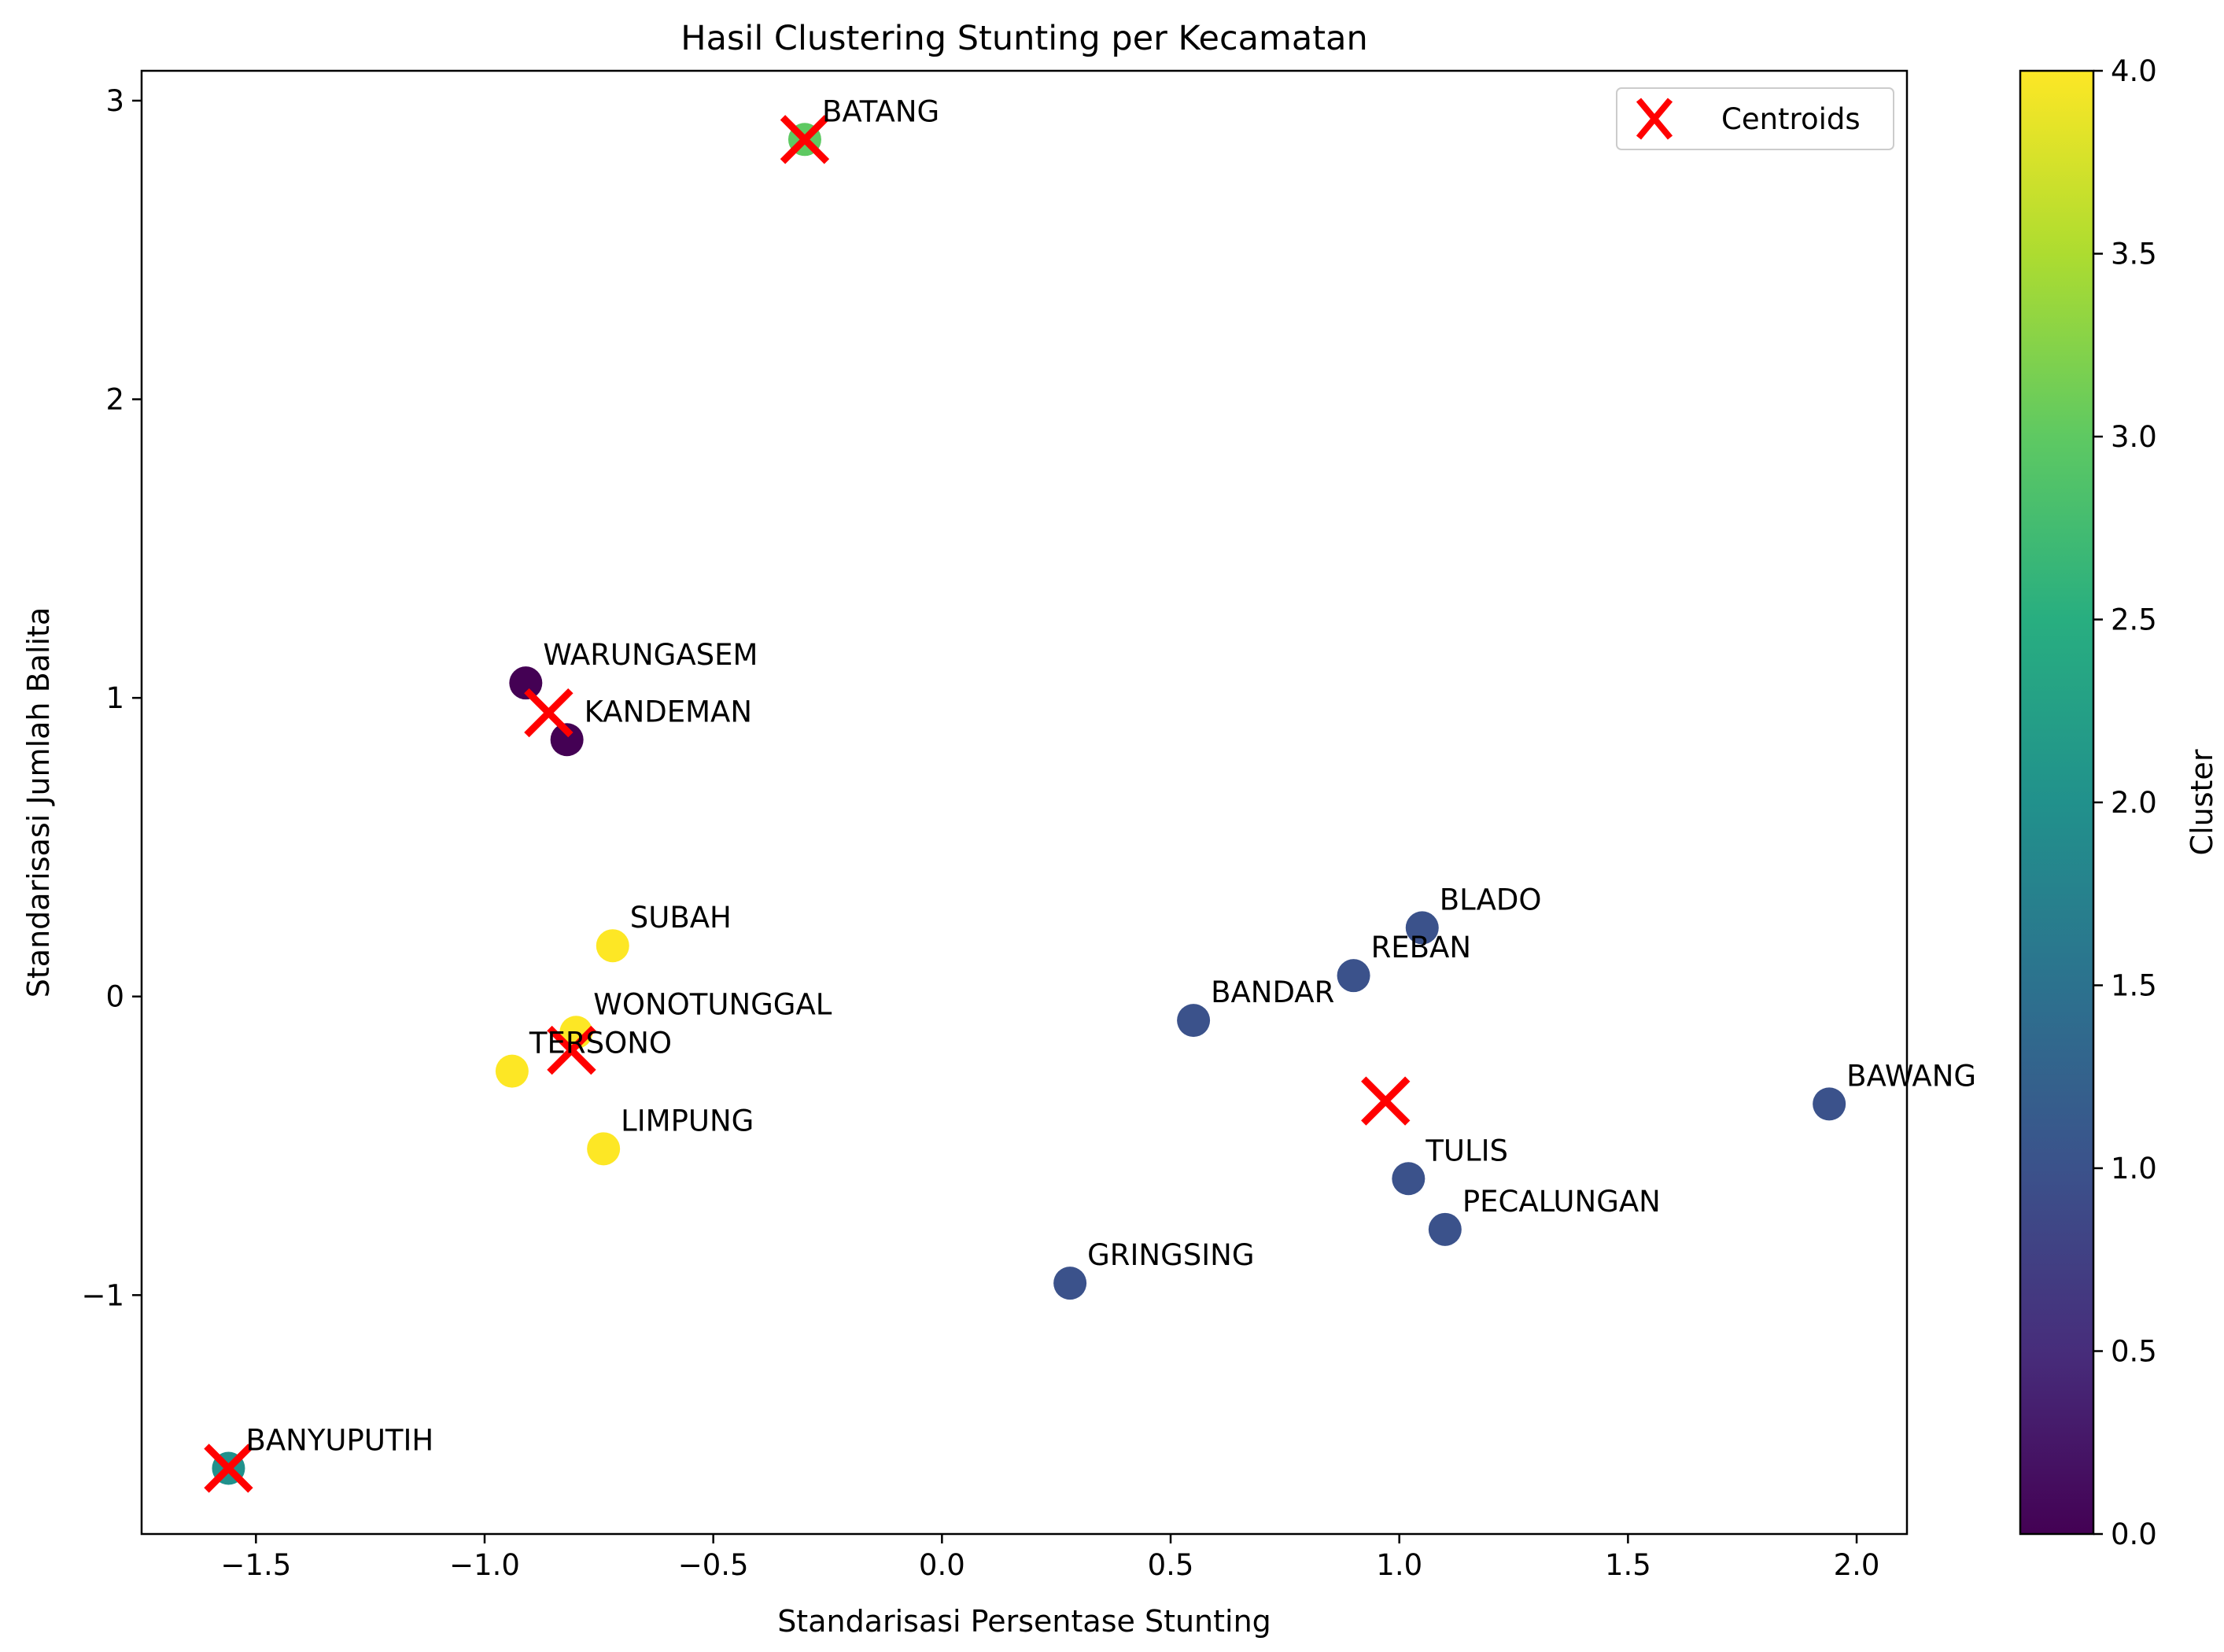 Image resolution: width=2224 pixels, height=1652 pixels. Describe the element at coordinates (2134, 1352) in the screenshot. I see `colorbar-tick-label: 0.5` at that location.